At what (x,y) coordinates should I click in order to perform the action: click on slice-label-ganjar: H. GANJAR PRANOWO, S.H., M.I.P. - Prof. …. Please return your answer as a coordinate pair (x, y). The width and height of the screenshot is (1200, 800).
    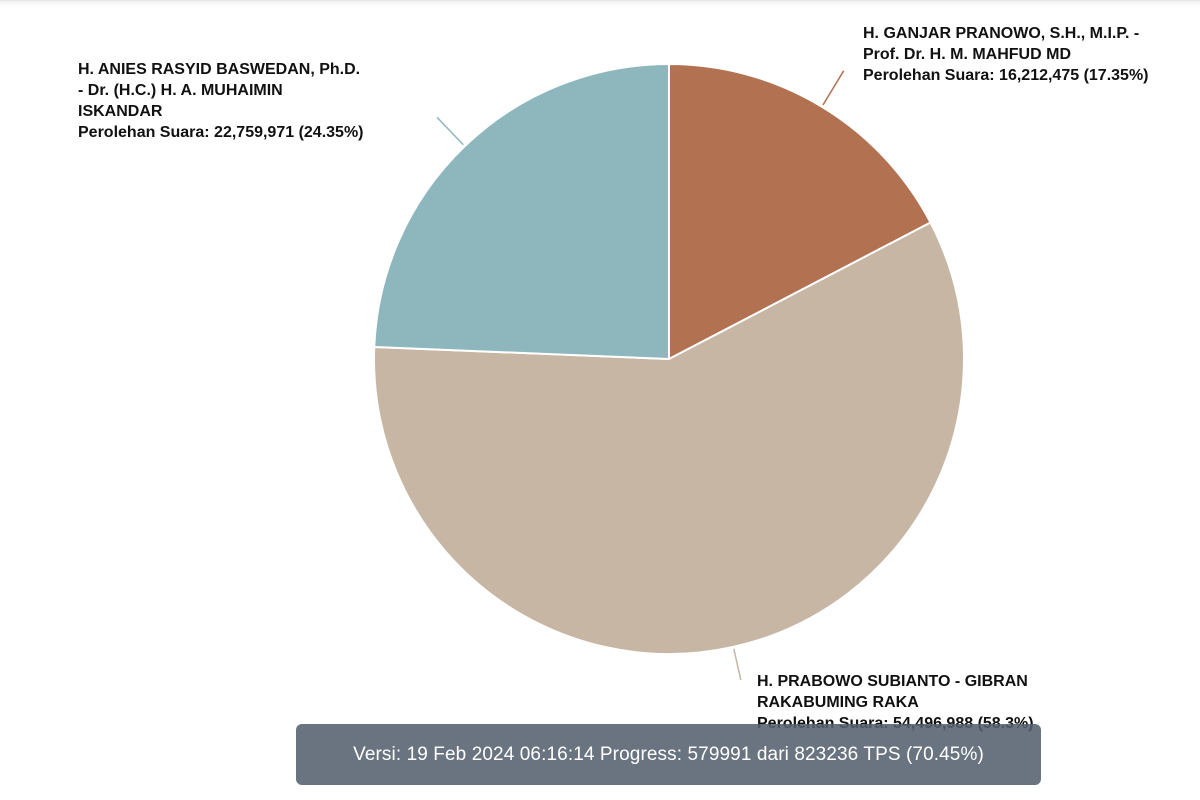
    Looking at the image, I should click on (1006, 54).